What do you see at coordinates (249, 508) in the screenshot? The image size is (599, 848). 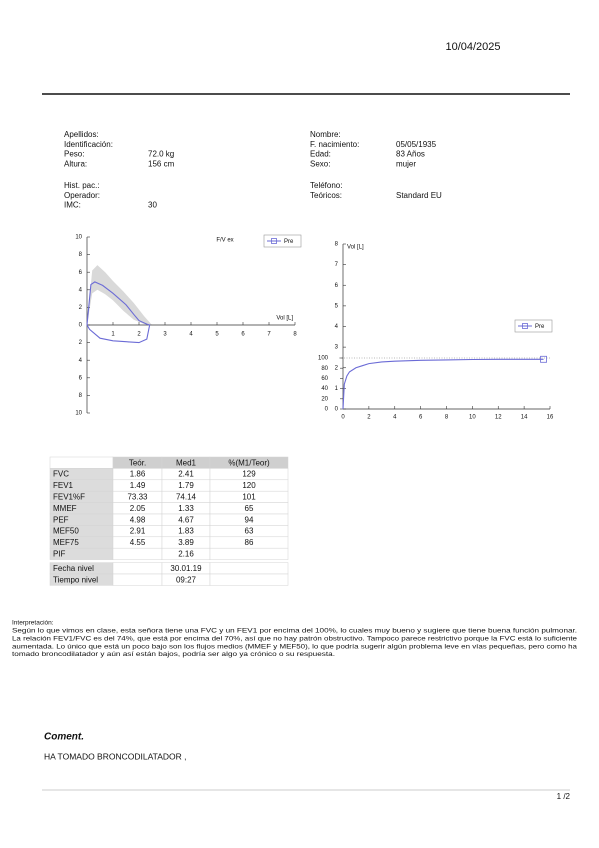 I see `table-value: 65` at bounding box center [249, 508].